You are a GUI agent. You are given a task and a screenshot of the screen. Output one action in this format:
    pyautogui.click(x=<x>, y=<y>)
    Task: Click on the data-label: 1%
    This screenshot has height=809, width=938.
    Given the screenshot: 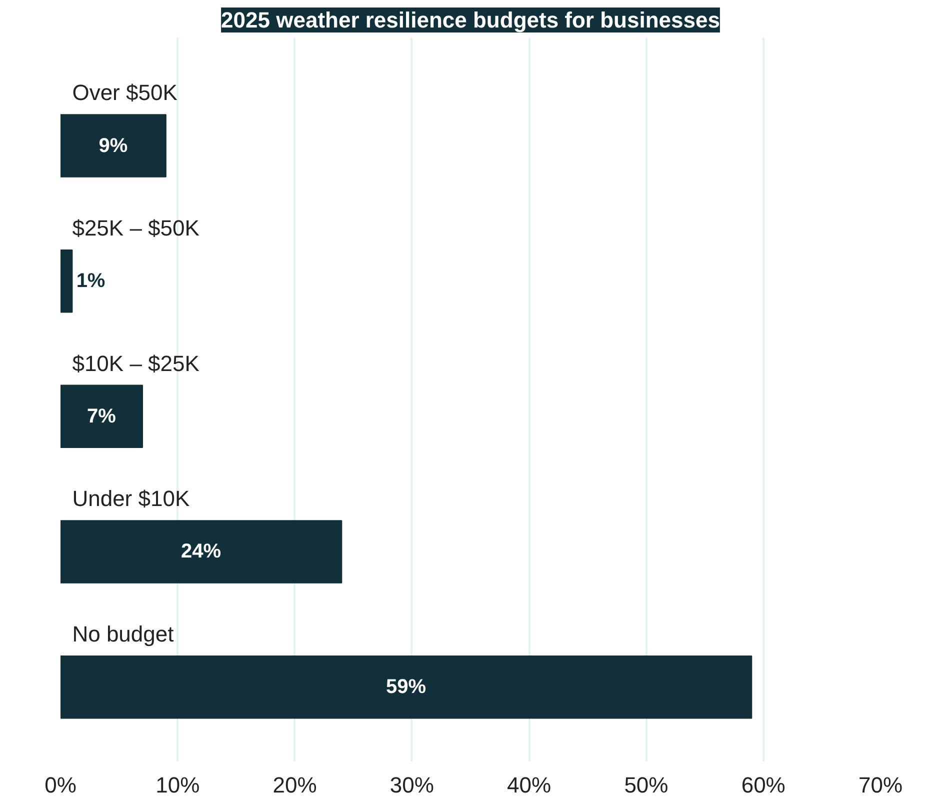 What is the action you would take?
    pyautogui.click(x=91, y=281)
    